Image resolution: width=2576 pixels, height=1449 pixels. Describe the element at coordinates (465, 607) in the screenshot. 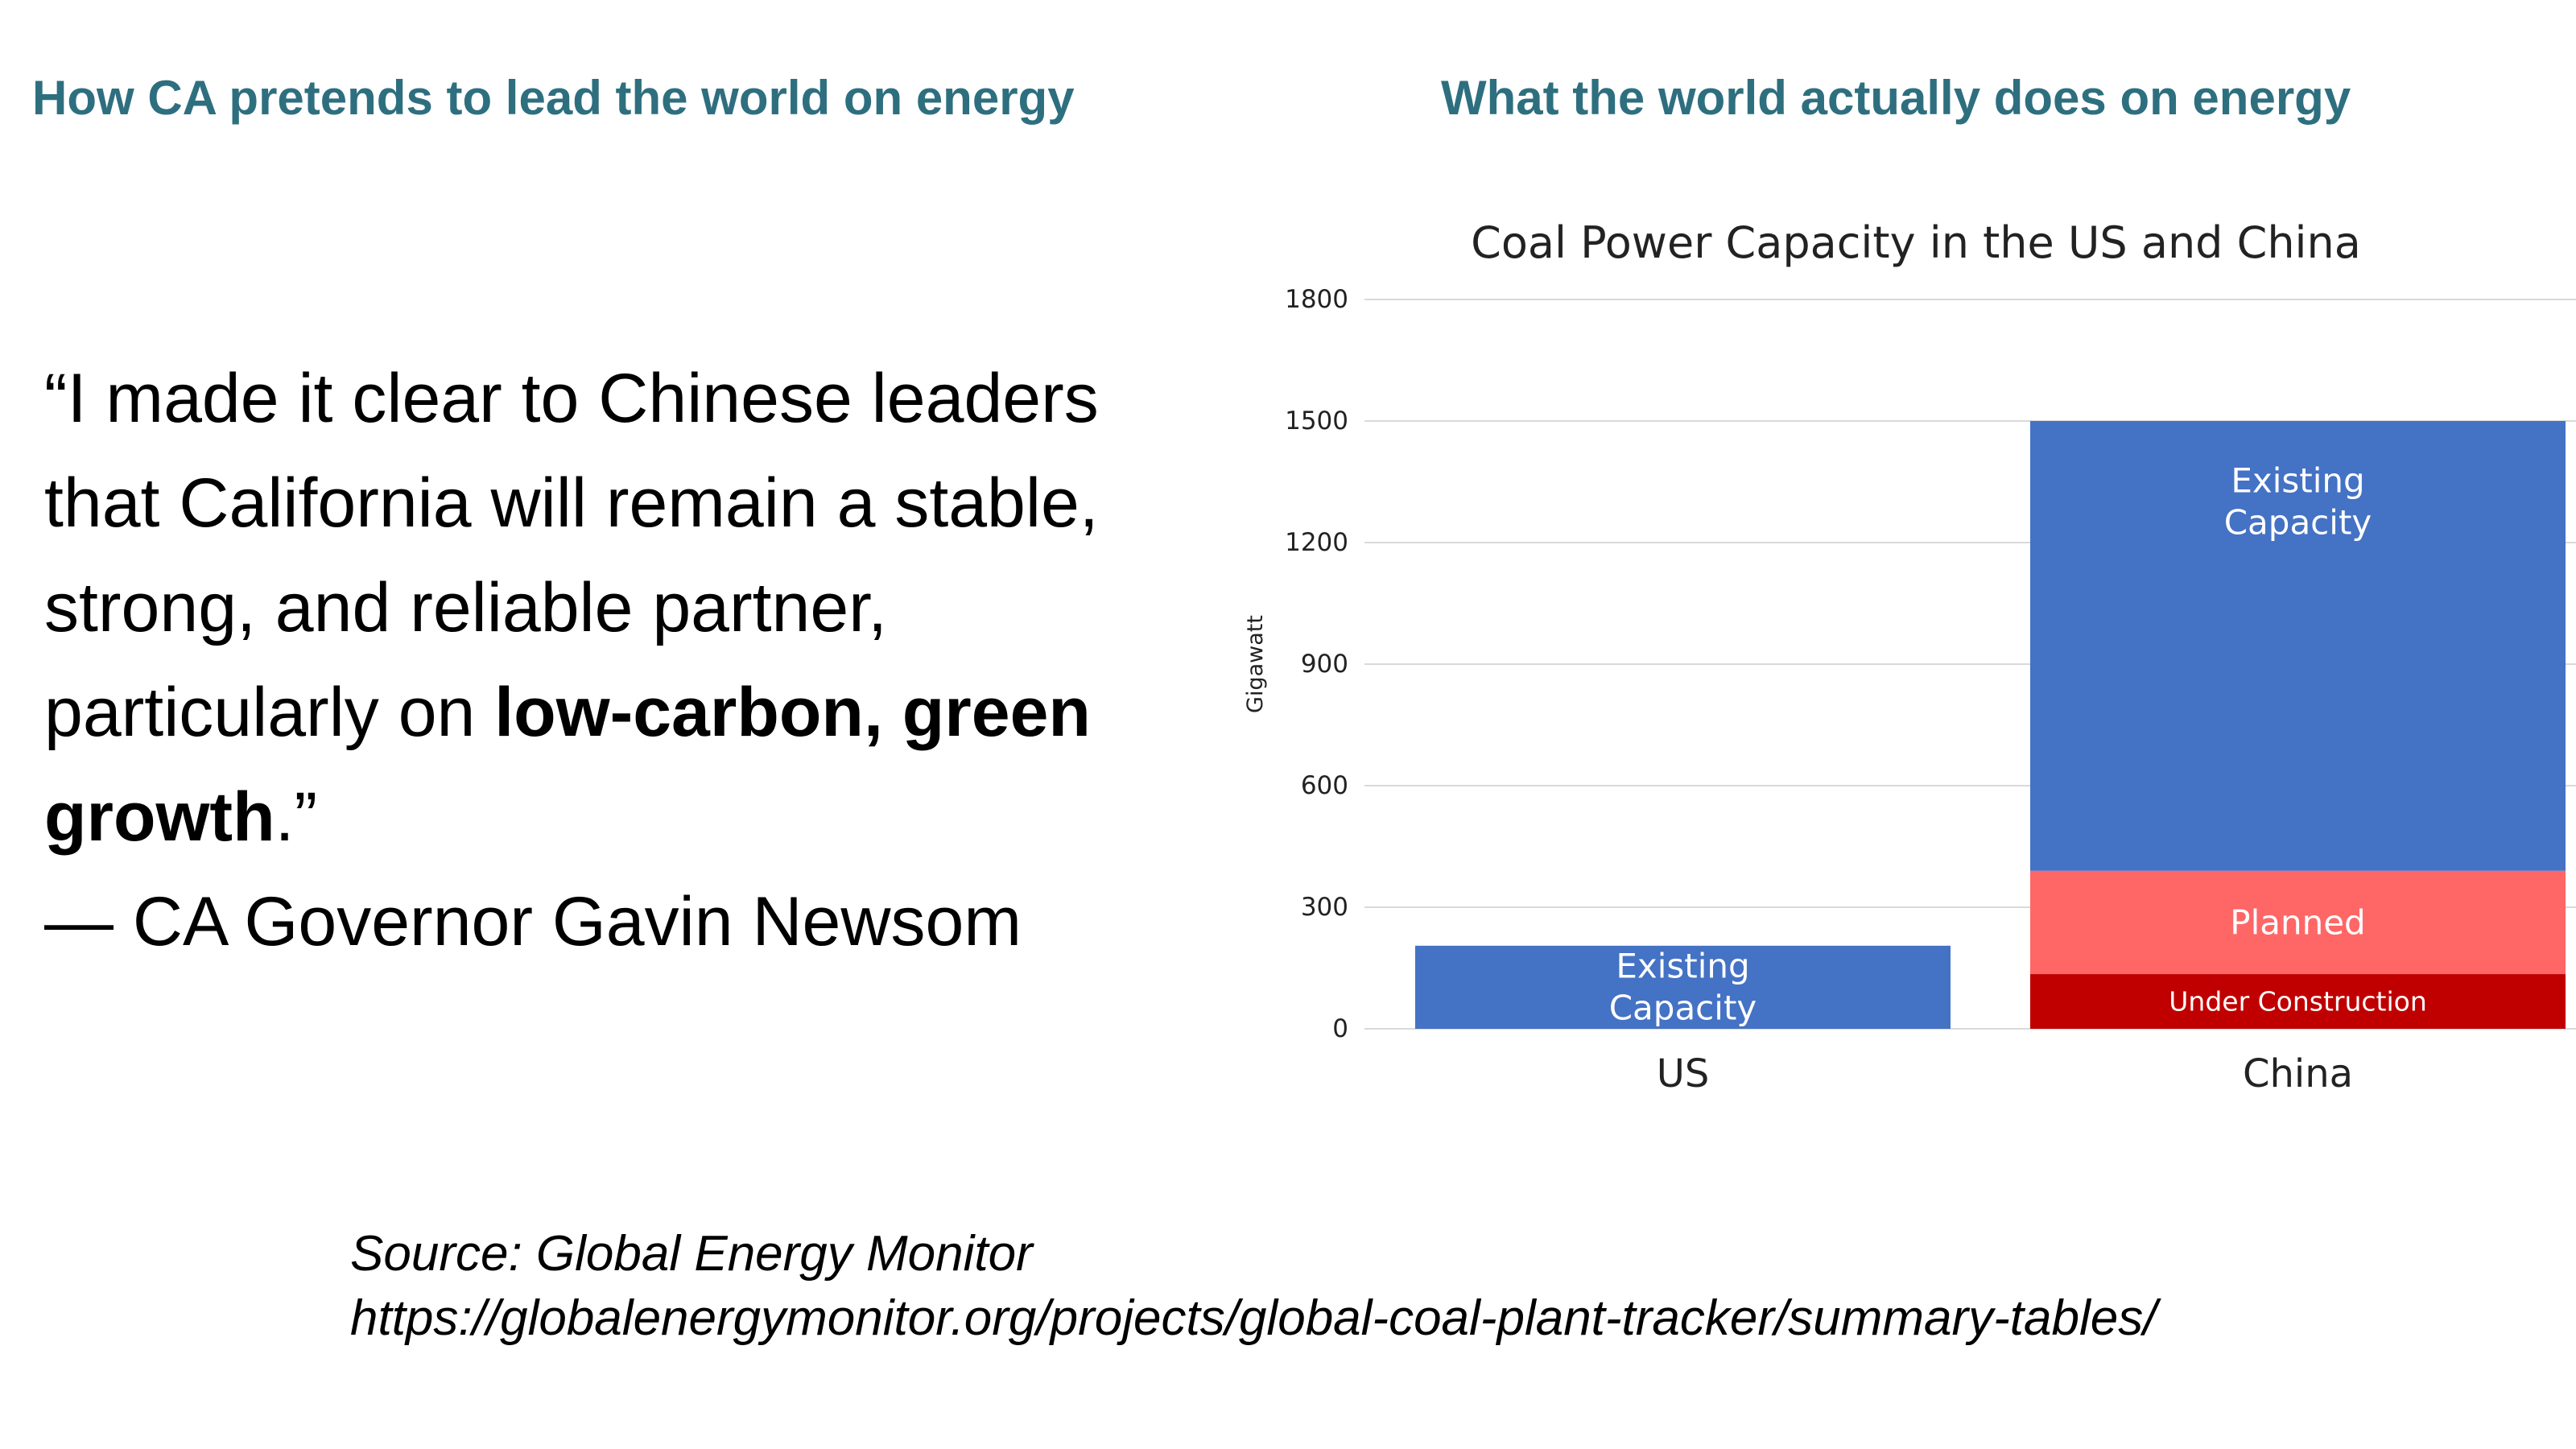

I see `quote-line: strong, and reliable partner,` at that location.